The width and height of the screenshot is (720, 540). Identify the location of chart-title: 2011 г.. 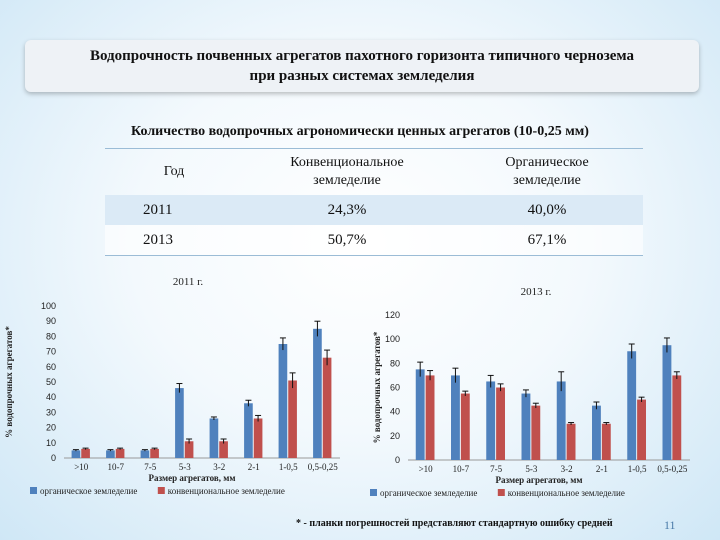
(188, 282).